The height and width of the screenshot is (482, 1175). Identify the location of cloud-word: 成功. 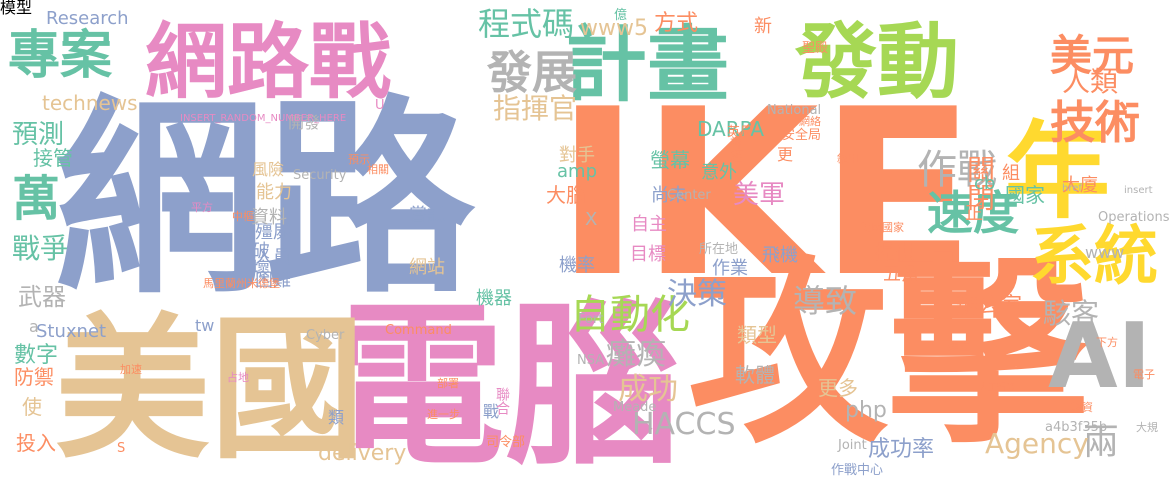
(648, 389).